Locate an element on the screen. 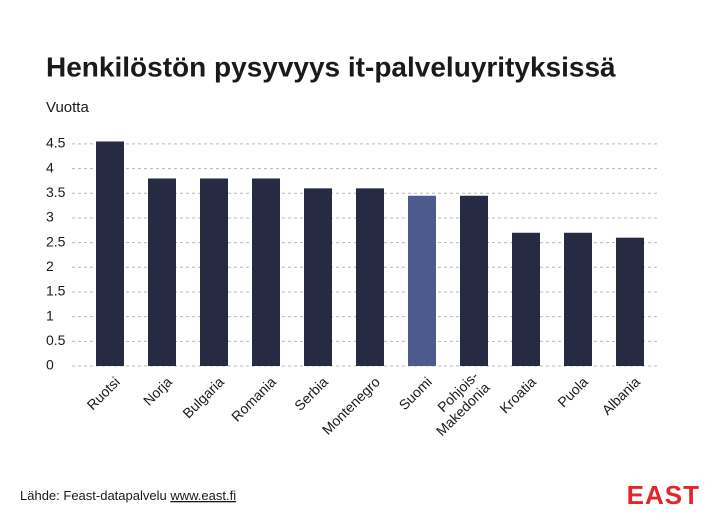  y-tick-label: 4.5 is located at coordinates (56, 143).